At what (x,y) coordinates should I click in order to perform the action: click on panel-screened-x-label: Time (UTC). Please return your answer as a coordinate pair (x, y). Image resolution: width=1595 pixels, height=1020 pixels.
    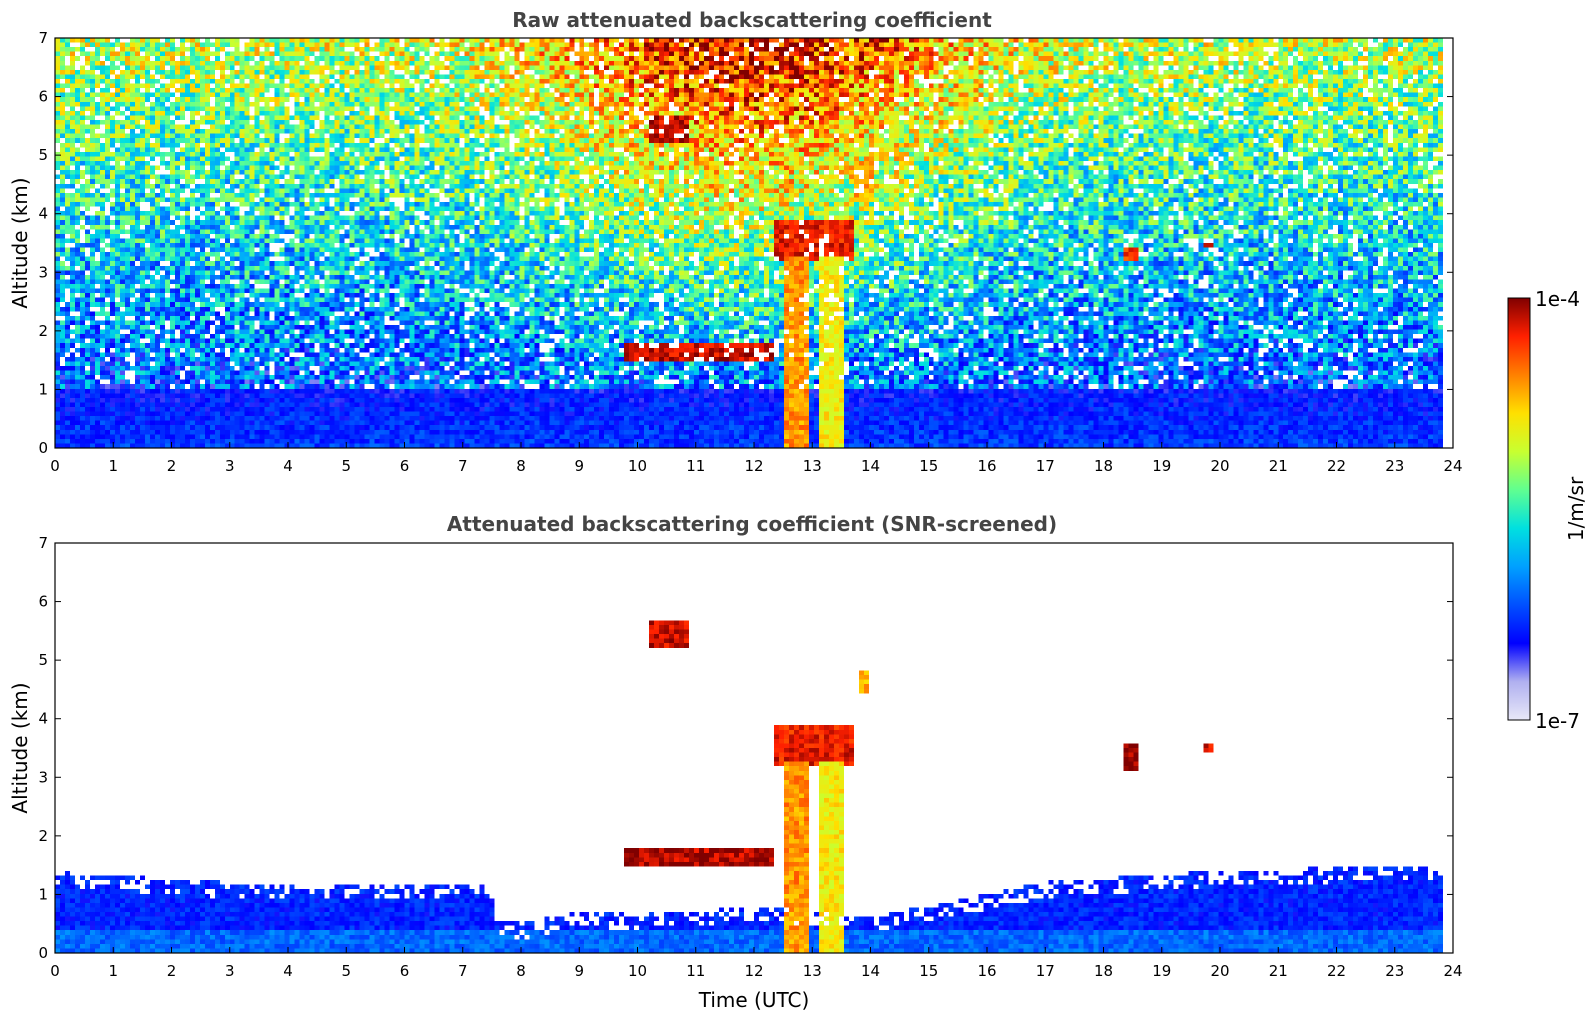
    Looking at the image, I should click on (754, 1000).